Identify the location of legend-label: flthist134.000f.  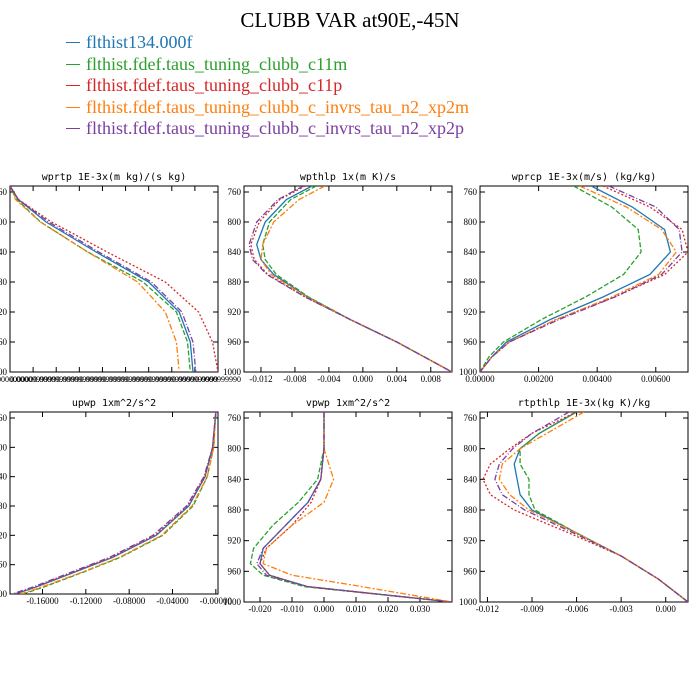
(139, 42).